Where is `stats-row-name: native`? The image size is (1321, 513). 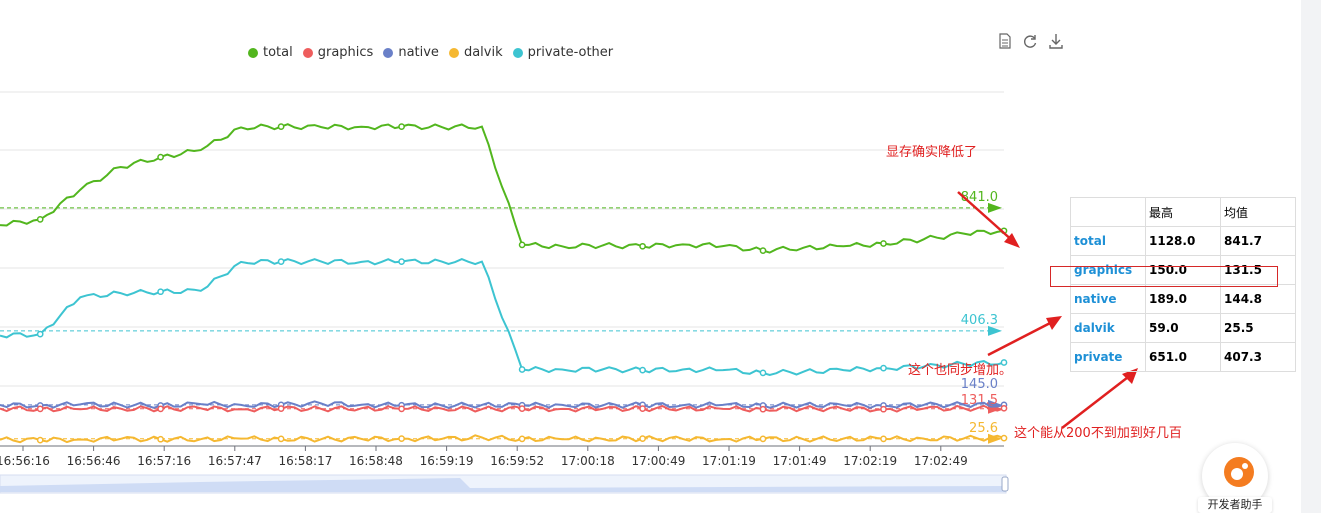 stats-row-name: native is located at coordinates (1108, 299).